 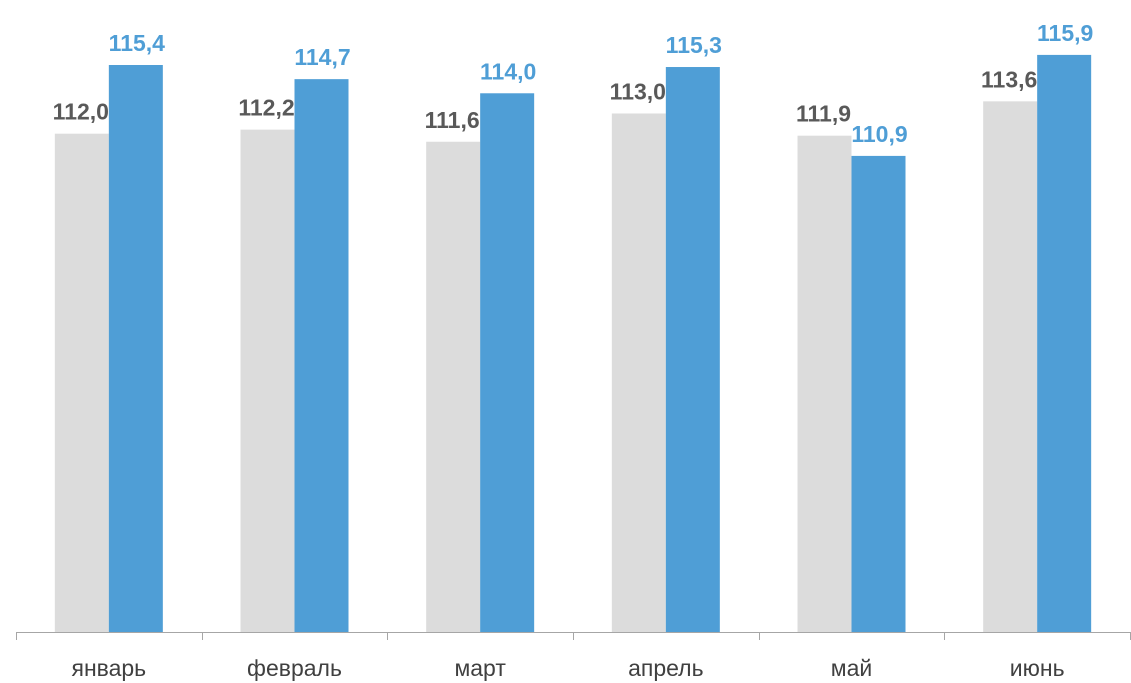 I want to click on data-label-blue-4: 115,3, so click(x=694, y=45).